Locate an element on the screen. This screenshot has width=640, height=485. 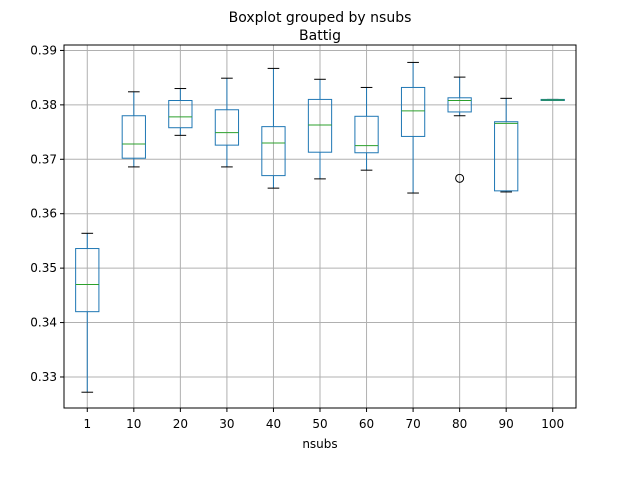
x-tick-label: 80 is located at coordinates (459, 424).